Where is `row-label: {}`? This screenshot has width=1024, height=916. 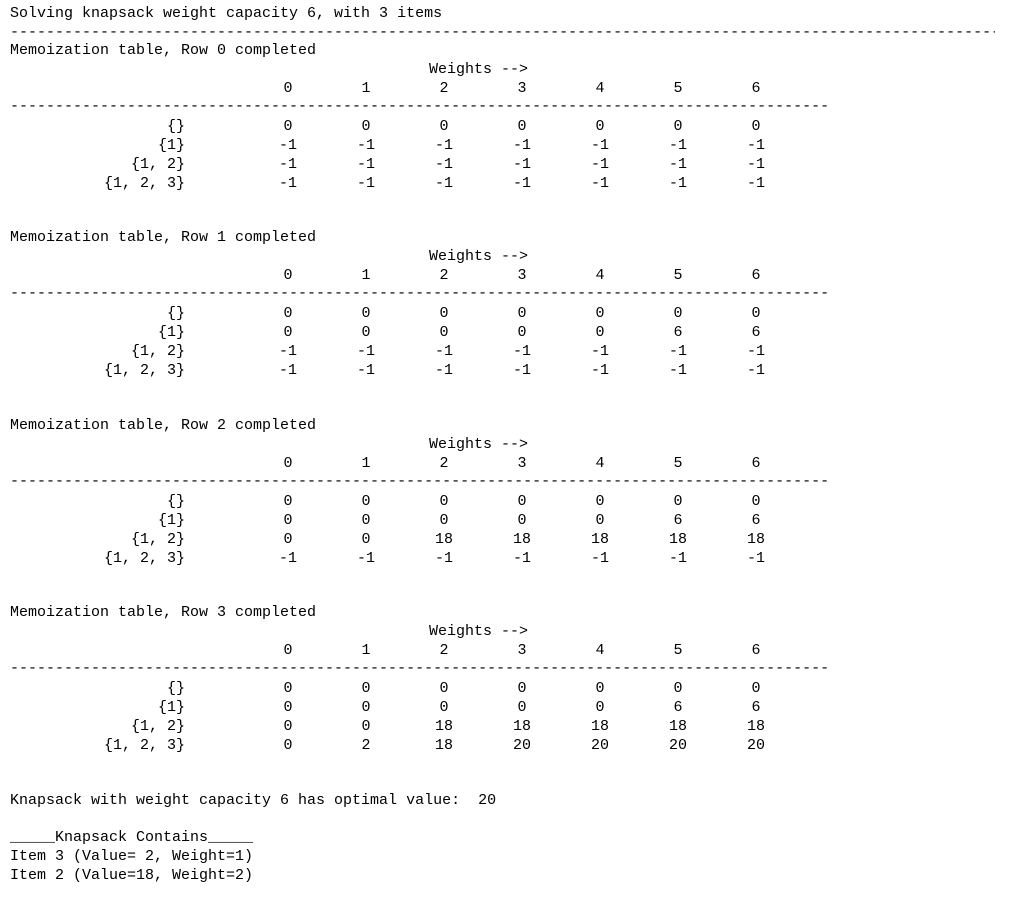 row-label: {} is located at coordinates (175, 313).